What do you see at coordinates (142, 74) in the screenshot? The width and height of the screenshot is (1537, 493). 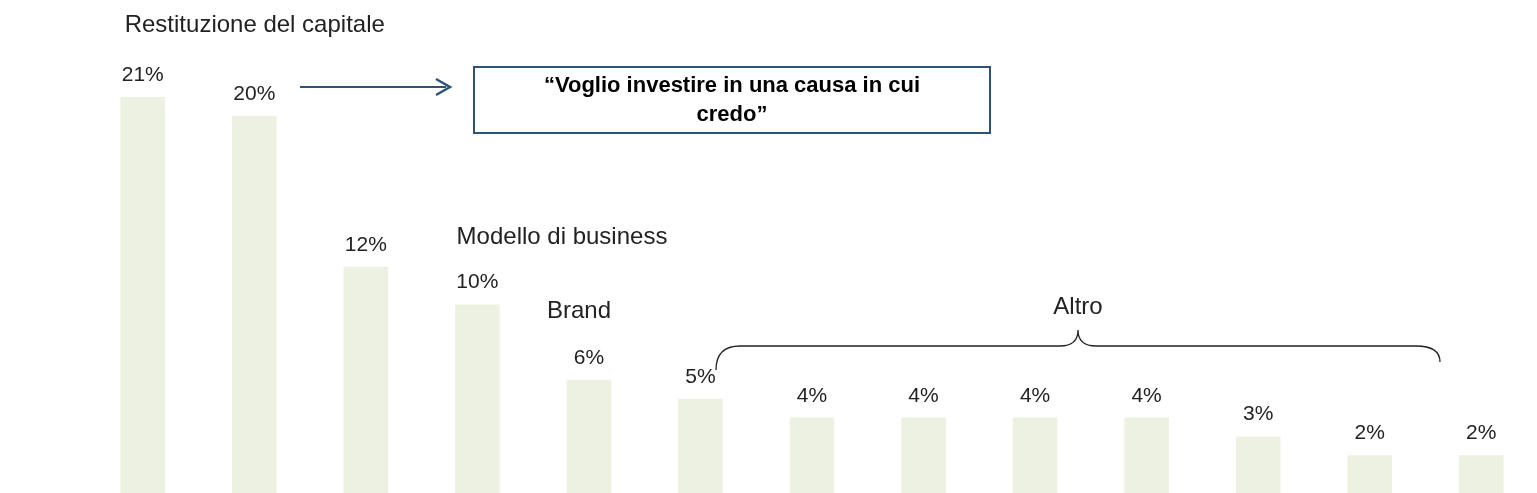 I see `data-label: 21%` at bounding box center [142, 74].